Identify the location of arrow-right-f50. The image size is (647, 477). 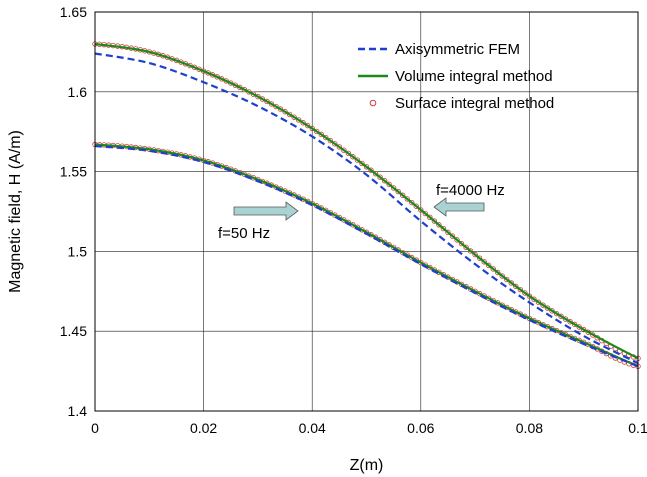
(266, 211).